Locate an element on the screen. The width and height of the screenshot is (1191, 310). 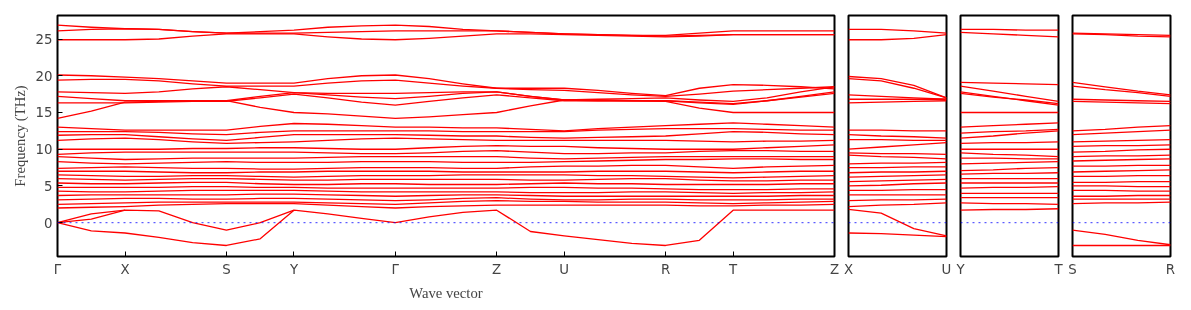
y-tick-label: 10 is located at coordinates (44, 150).